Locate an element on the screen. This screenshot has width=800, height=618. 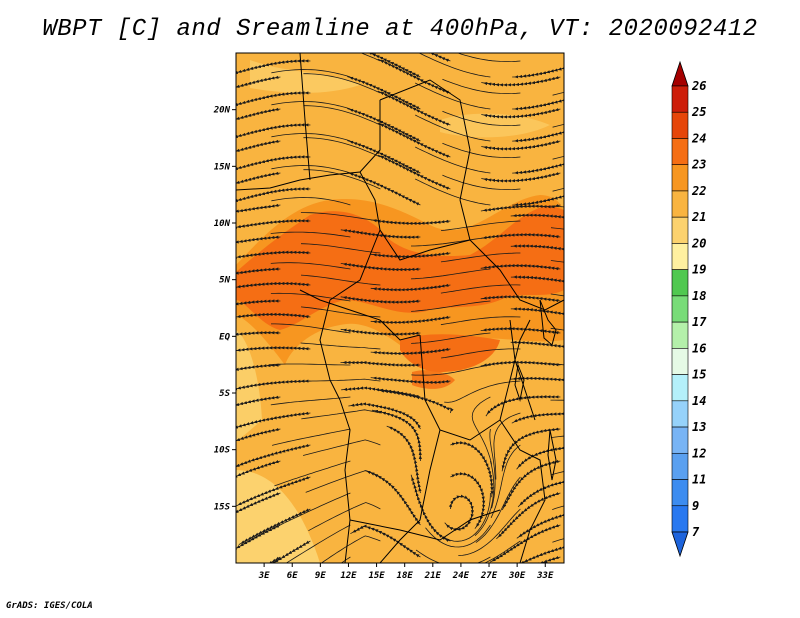
colorbar-label: 24 is located at coordinates (698, 138).